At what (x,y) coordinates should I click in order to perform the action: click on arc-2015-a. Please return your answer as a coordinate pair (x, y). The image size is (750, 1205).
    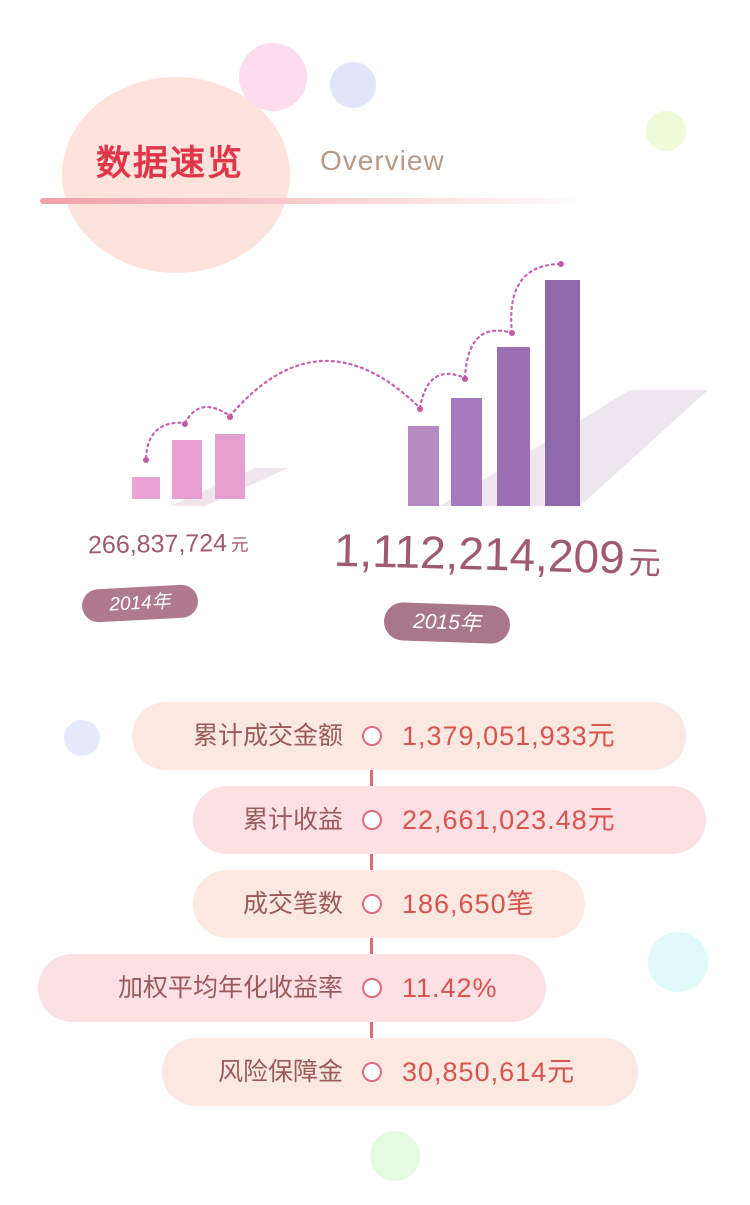
    Looking at the image, I should click on (442, 391).